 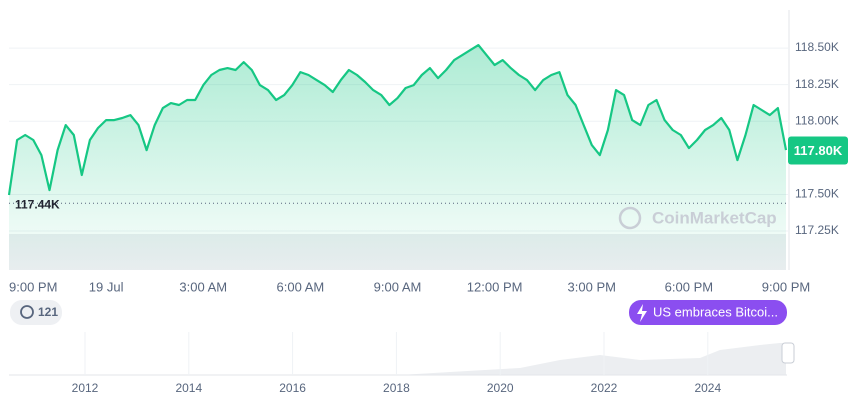 I want to click on x-tick-label: 3:00 AM, so click(x=203, y=286).